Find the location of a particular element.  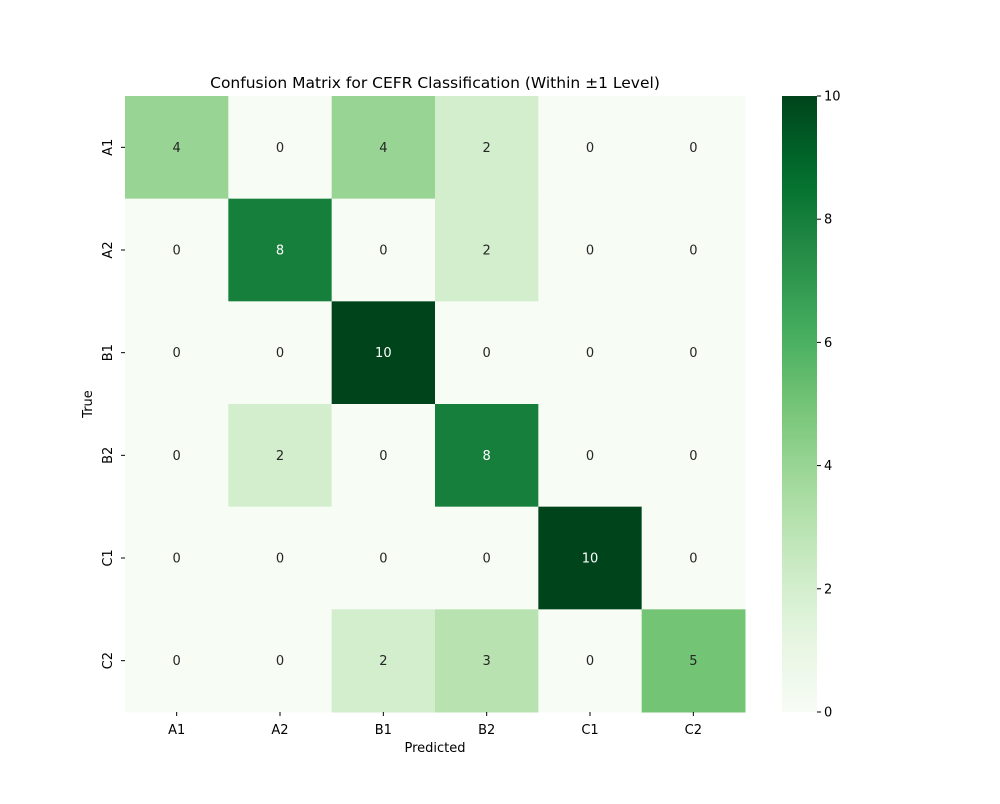

x-axis: A1 A2 B1 B2 C1 C2 is located at coordinates (435, 725).